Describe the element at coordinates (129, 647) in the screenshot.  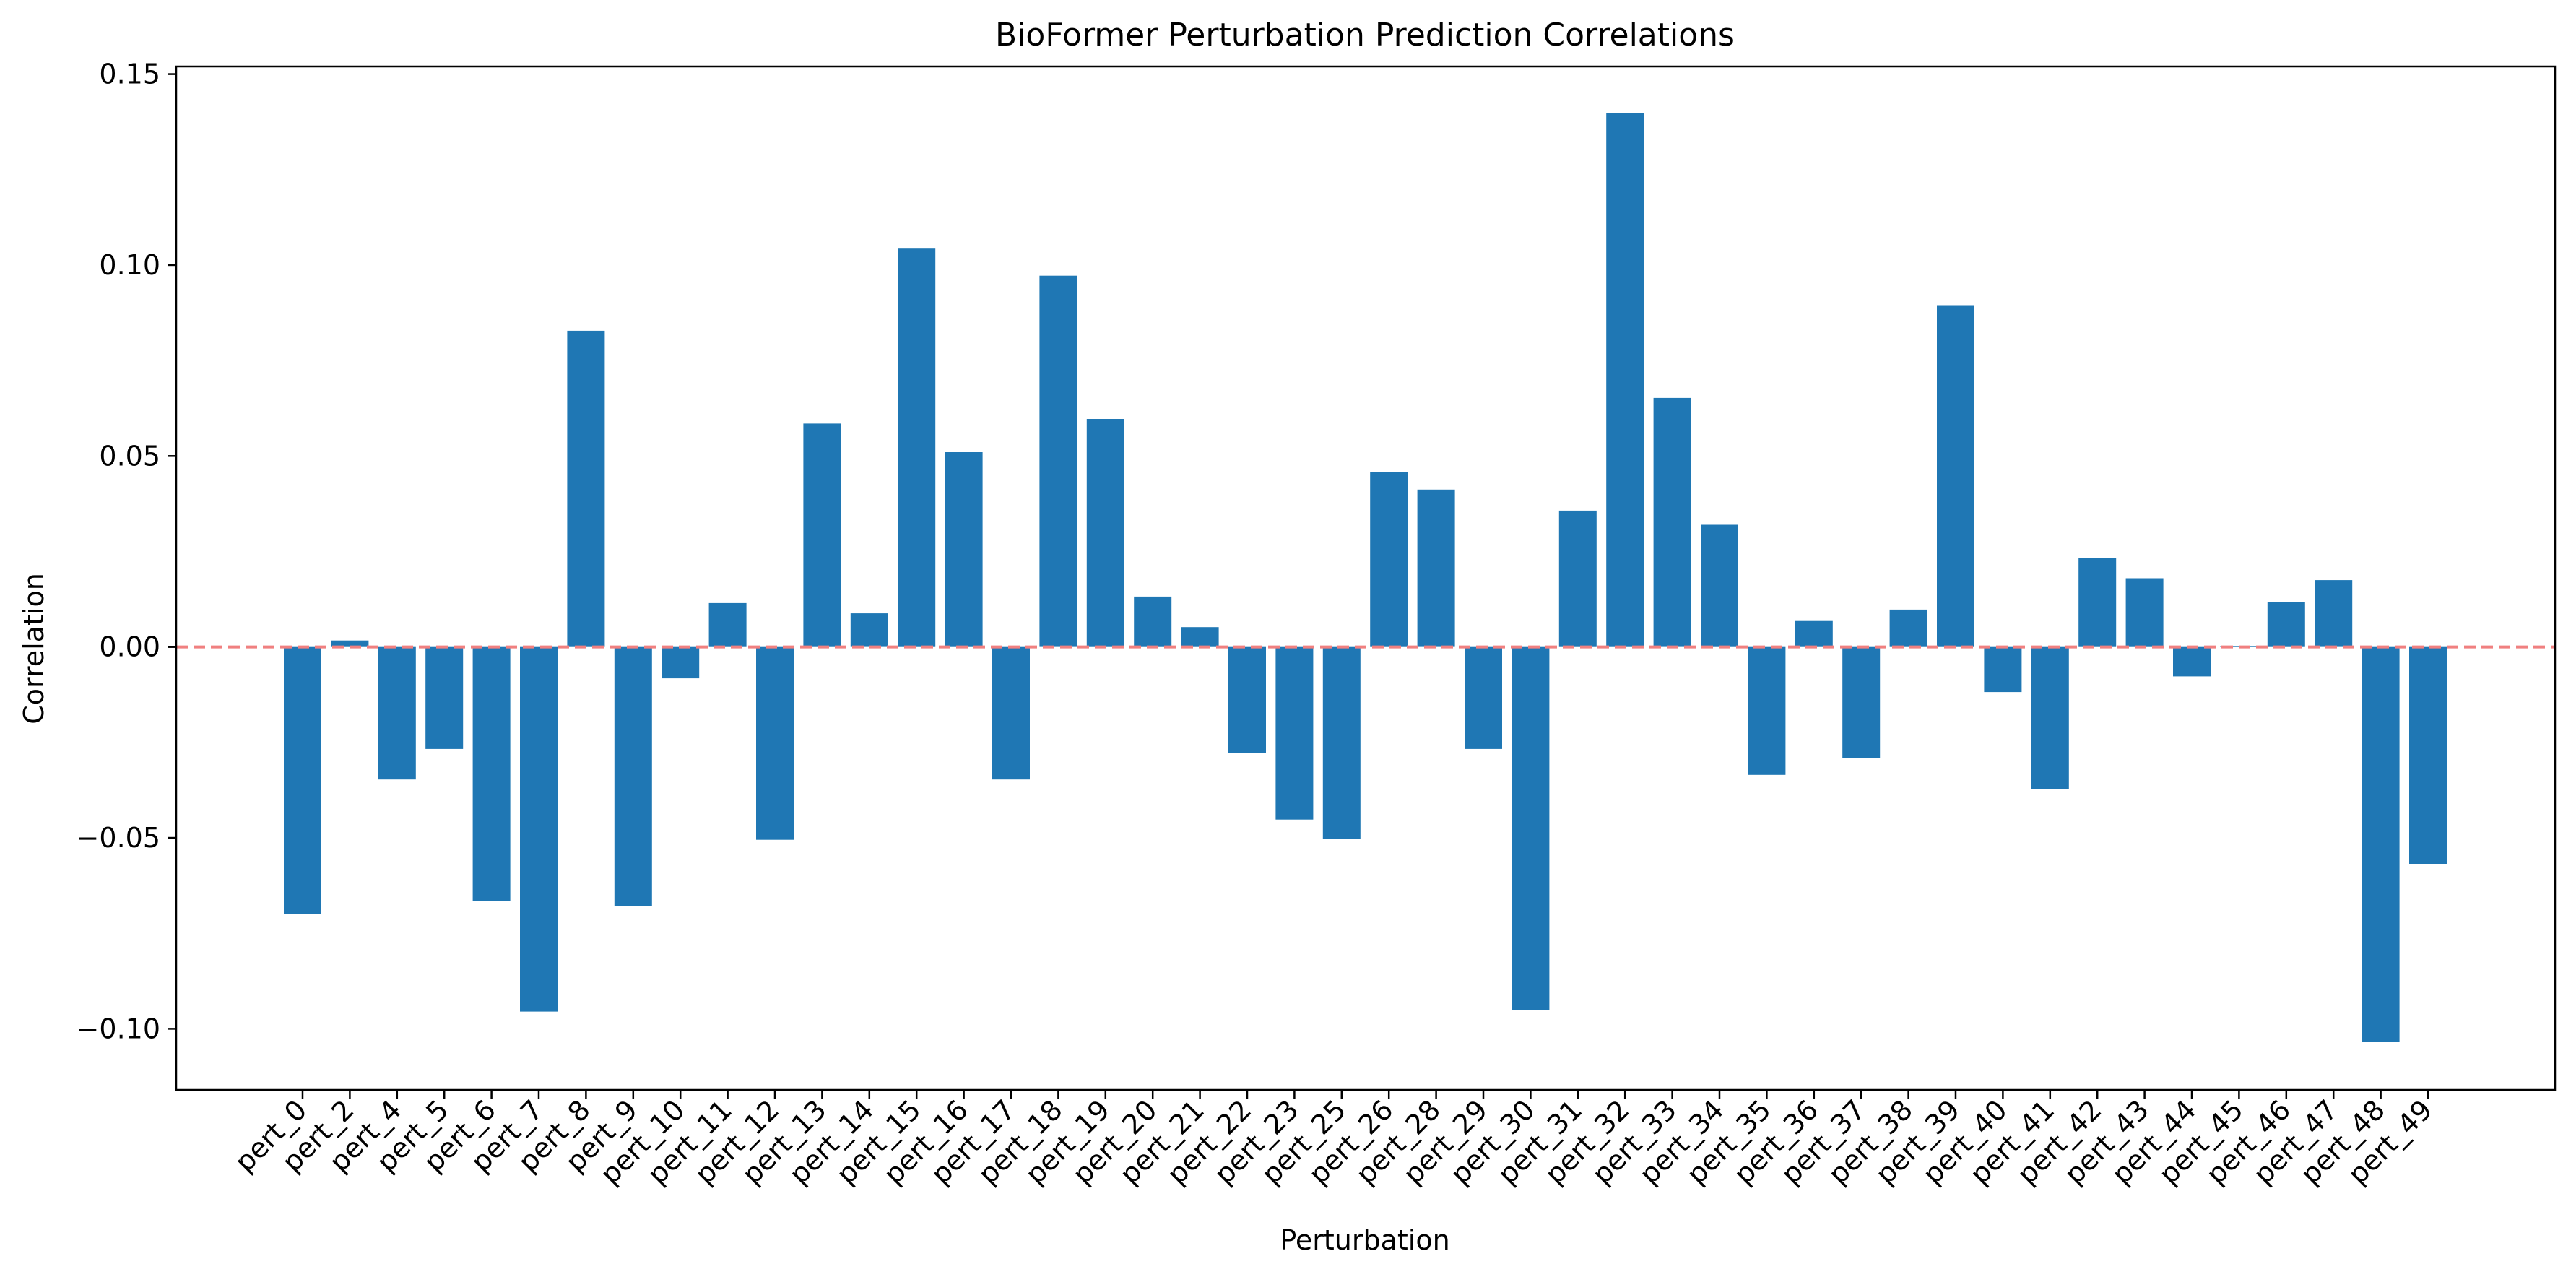
I see `y-tick-label: 0.00` at that location.